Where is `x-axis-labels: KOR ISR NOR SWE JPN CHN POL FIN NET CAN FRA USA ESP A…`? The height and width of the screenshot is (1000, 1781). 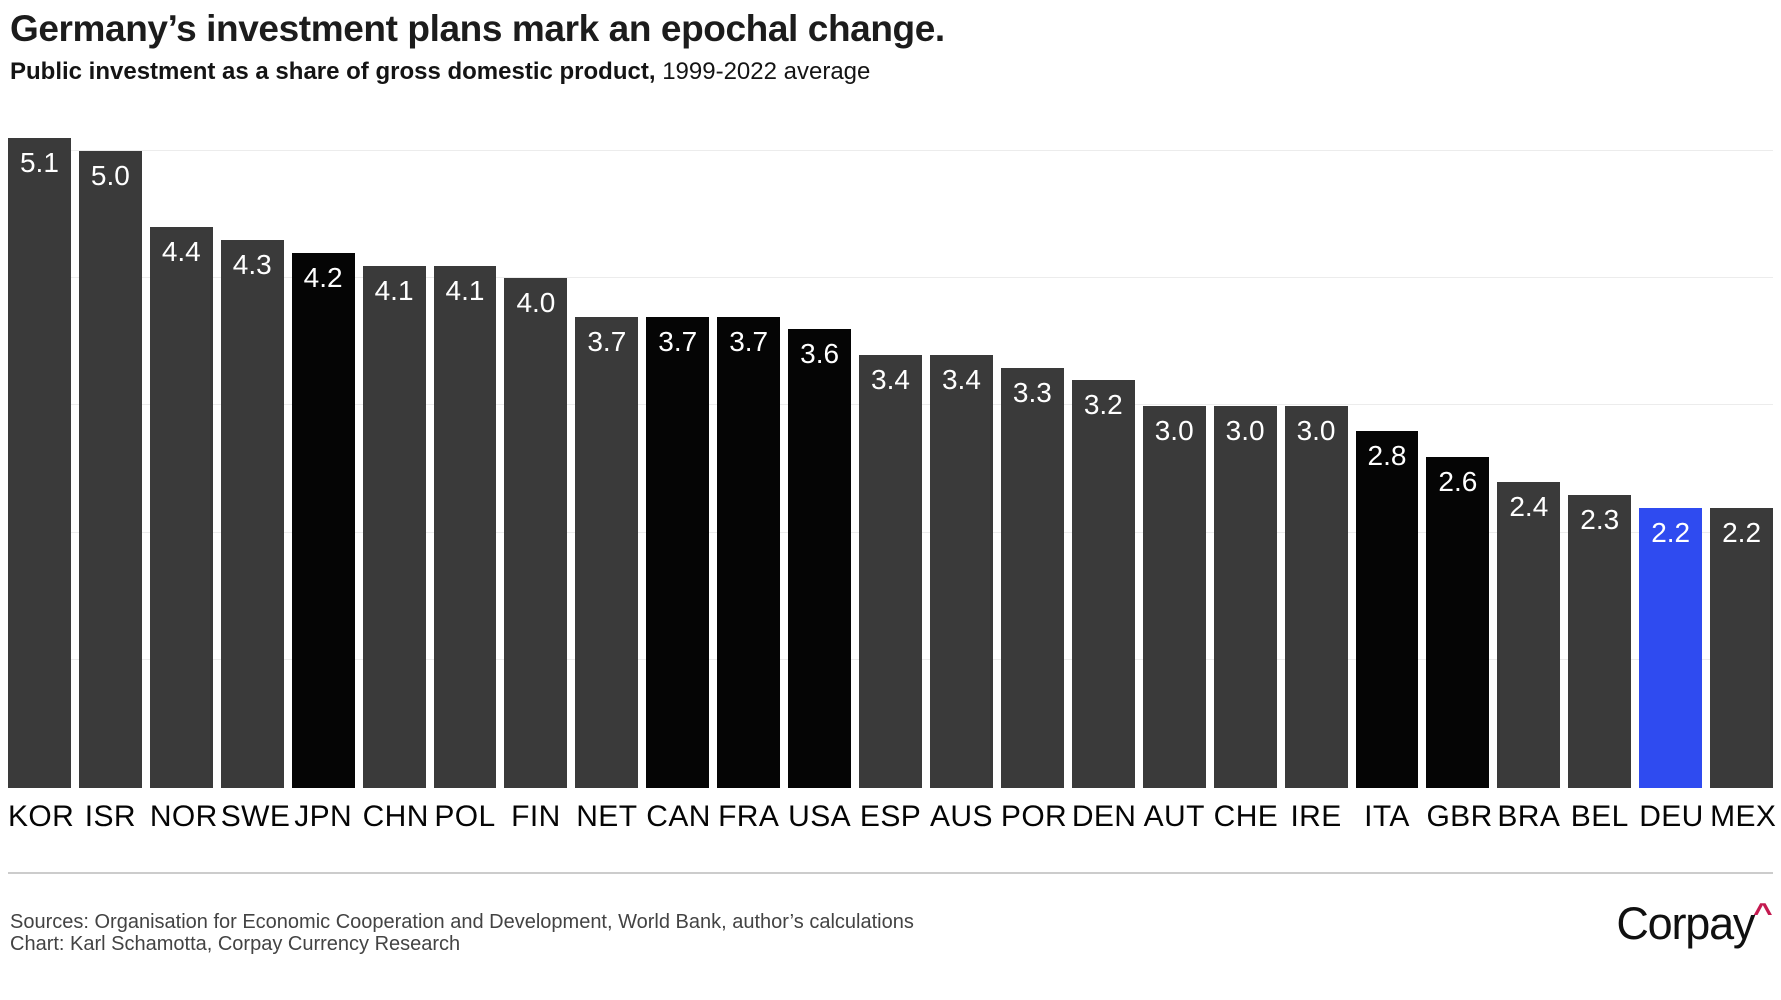
x-axis-labels: KOR ISR NOR SWE JPN CHN POL FIN NET CAN FRA USA ESP A… is located at coordinates (892, 816).